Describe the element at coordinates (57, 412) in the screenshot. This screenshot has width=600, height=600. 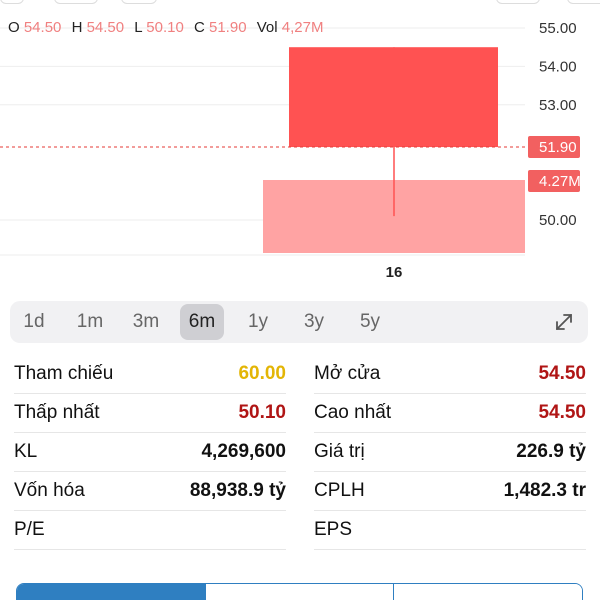
I see `stat-label: Thấp nhất` at that location.